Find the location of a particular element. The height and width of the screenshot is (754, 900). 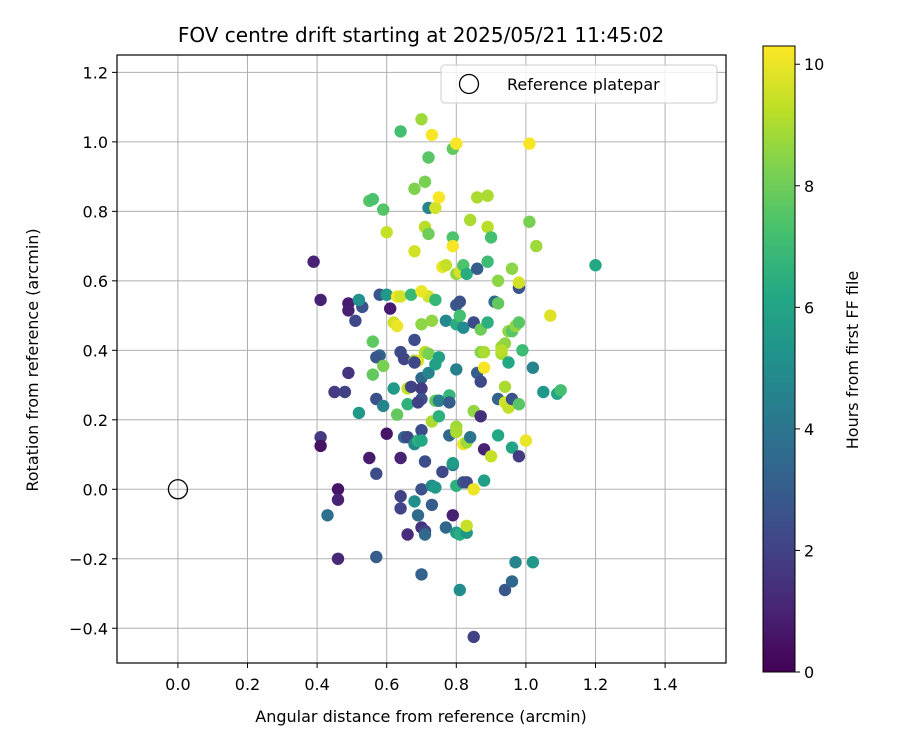

colorbar-label: Hours from first FF file is located at coordinates (852, 360).